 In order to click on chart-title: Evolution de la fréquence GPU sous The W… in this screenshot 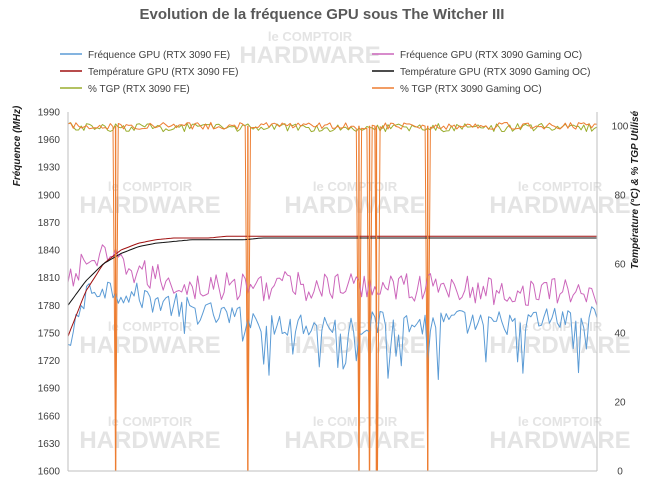, I will do `click(322, 14)`.